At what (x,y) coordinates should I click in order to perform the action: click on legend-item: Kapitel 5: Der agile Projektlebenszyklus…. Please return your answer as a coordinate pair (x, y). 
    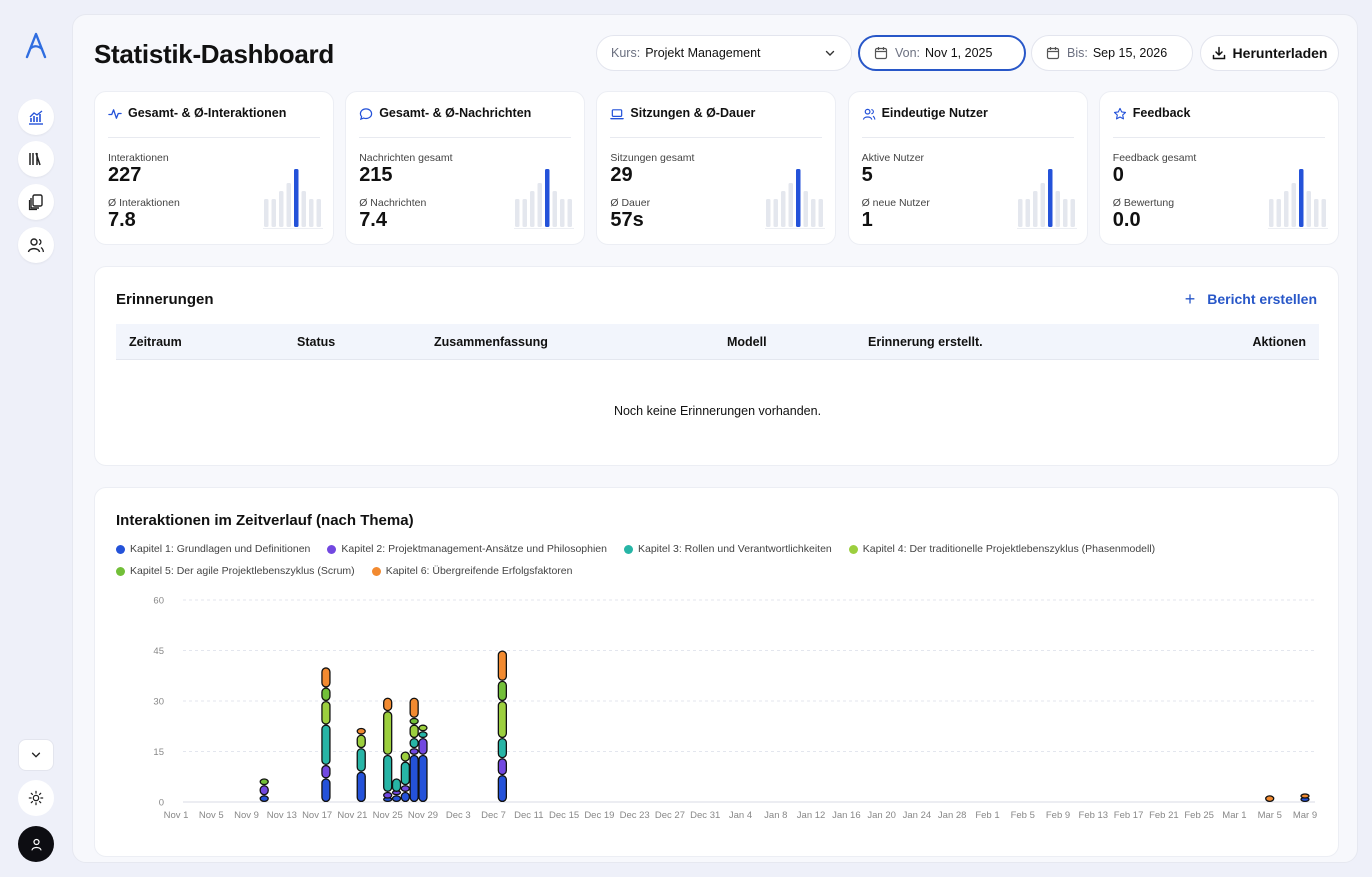
    Looking at the image, I should click on (235, 571).